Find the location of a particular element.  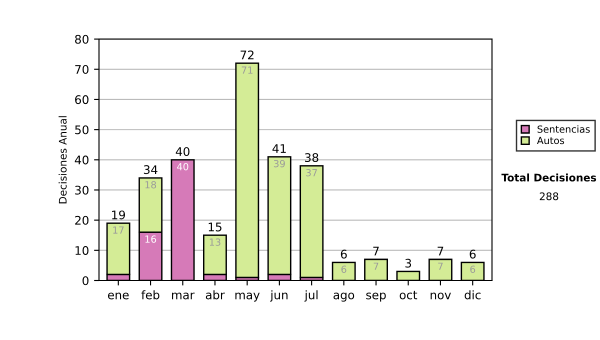

data-label: 13 is located at coordinates (215, 242).